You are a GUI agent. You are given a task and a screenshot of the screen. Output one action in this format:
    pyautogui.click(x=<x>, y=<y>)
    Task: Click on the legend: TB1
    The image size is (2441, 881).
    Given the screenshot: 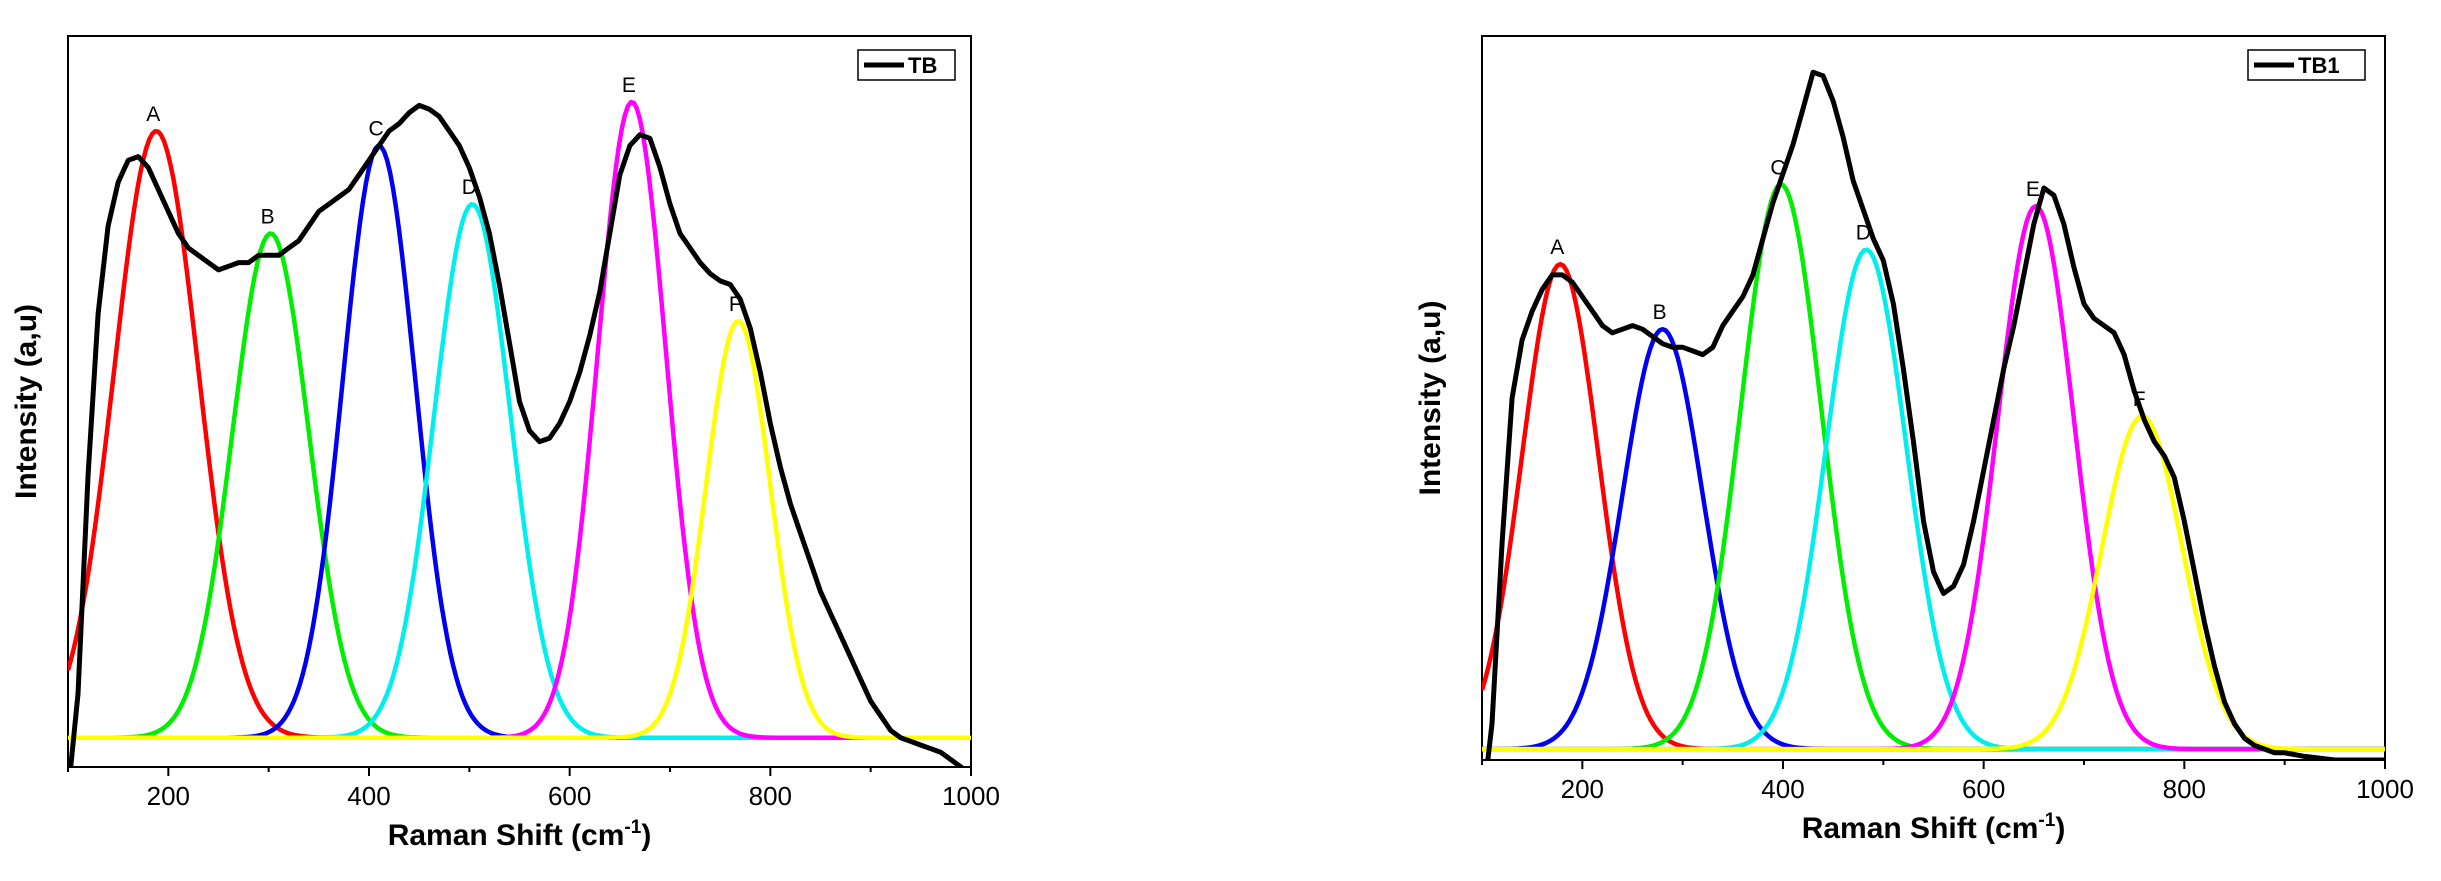 What is the action you would take?
    pyautogui.click(x=2306, y=65)
    